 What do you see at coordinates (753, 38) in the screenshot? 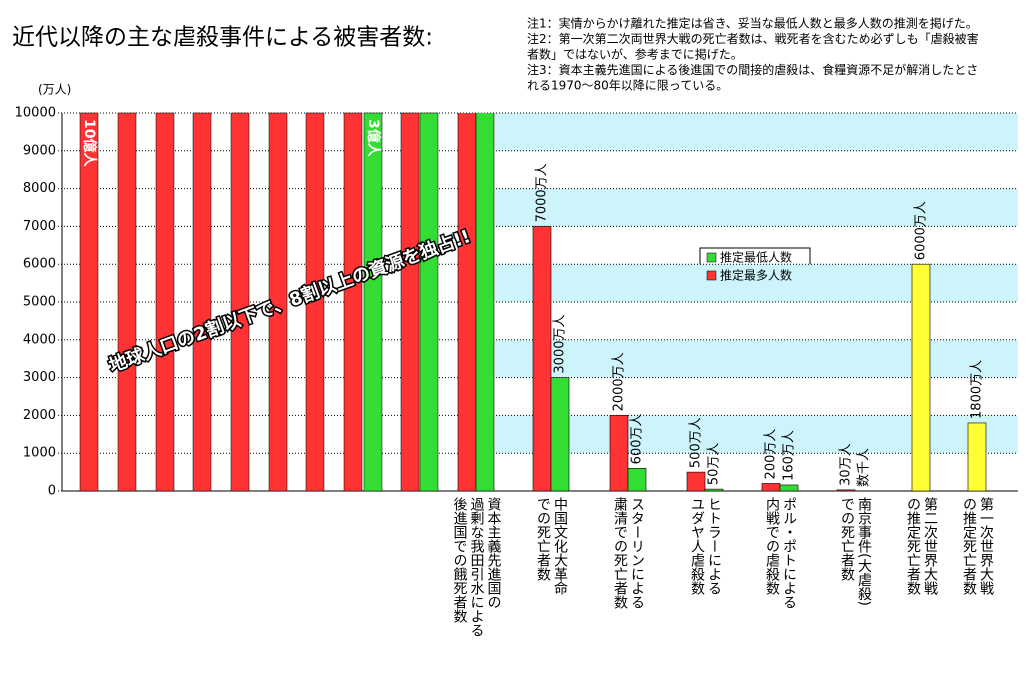
I see `note: 注2：第一次第二次両世界大戦の死亡者数は、戦死者を含むため必ずしも「虐殺被害` at bounding box center [753, 38].